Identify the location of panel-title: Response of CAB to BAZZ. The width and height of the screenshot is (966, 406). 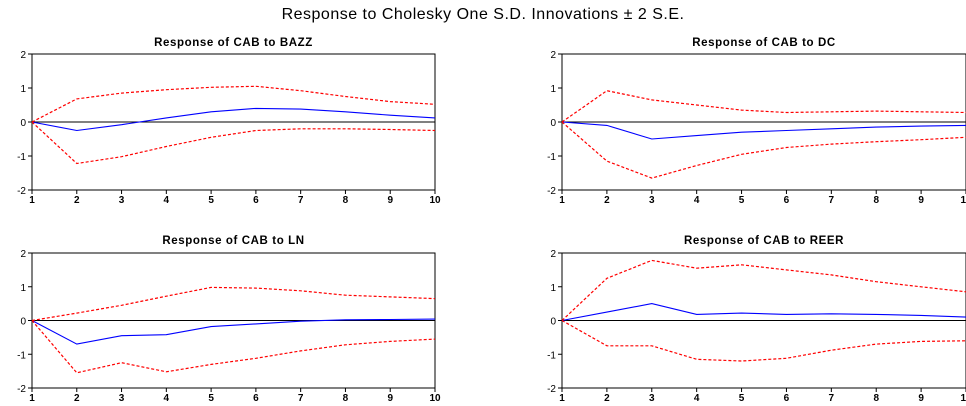
(233, 43).